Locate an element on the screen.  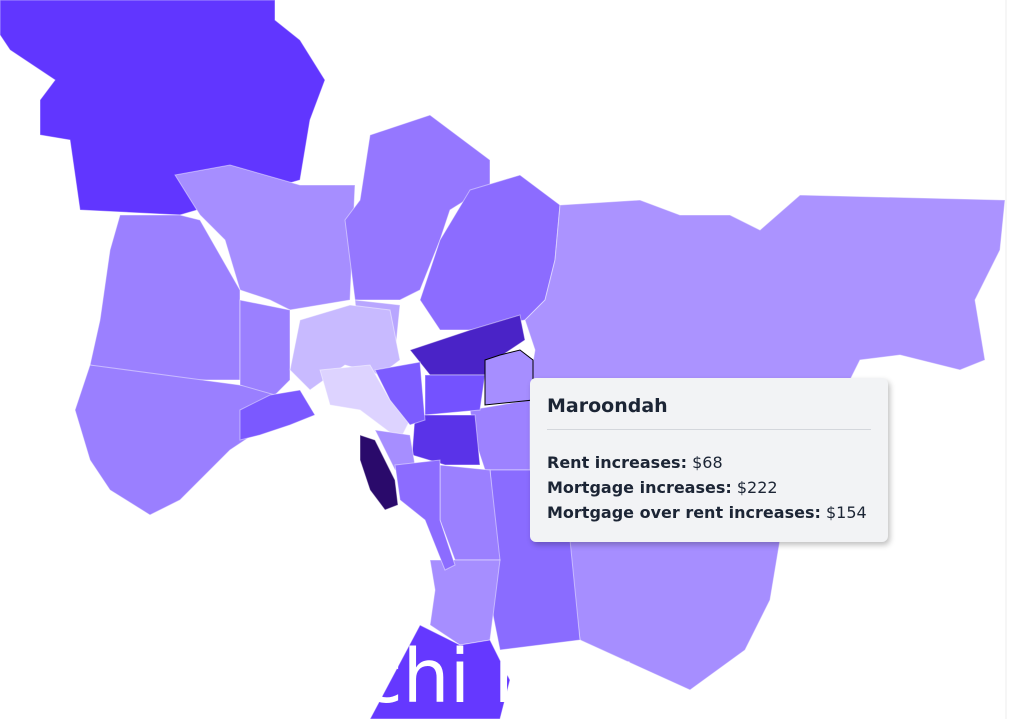
tooltip-row: Mortgage increases: $222 is located at coordinates (709, 487).